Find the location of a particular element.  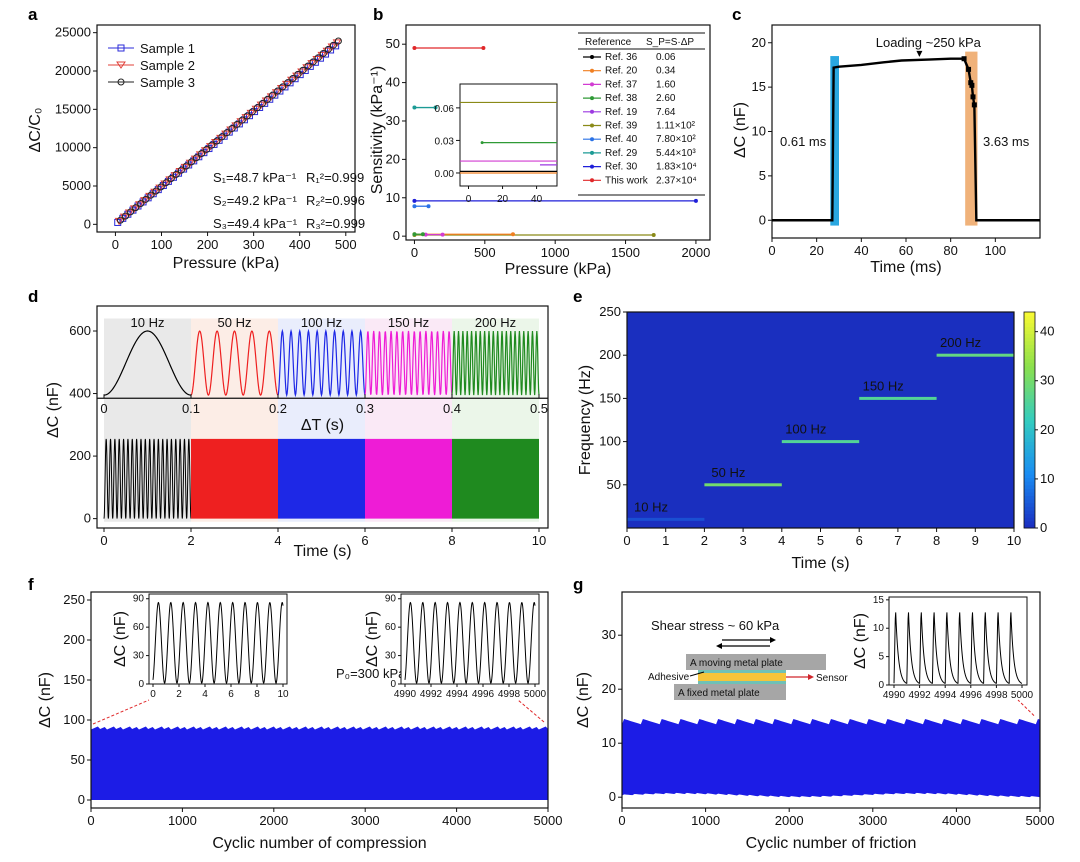

c-ytick-label: 0 is located at coordinates (762, 219).